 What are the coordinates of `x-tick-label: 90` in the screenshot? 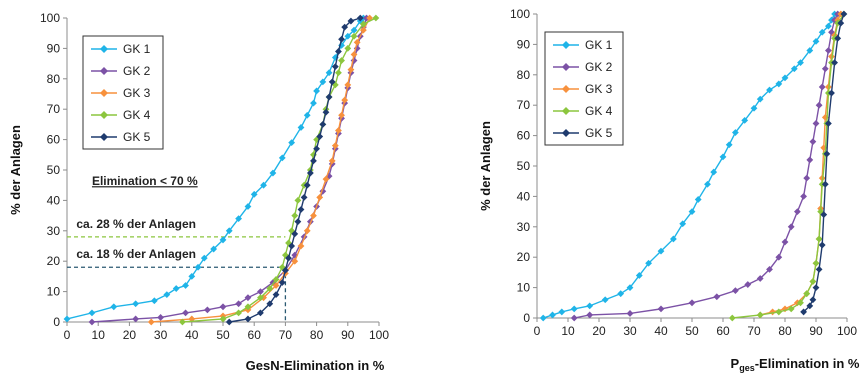 It's located at (348, 335).